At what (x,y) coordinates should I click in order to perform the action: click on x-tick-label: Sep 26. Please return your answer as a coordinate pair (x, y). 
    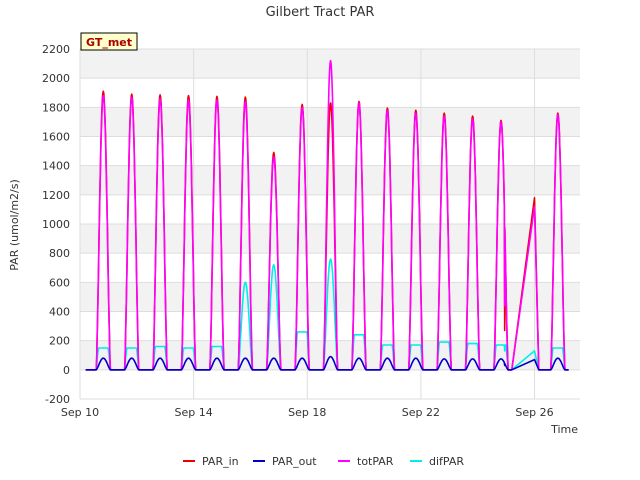
    Looking at the image, I should click on (534, 412).